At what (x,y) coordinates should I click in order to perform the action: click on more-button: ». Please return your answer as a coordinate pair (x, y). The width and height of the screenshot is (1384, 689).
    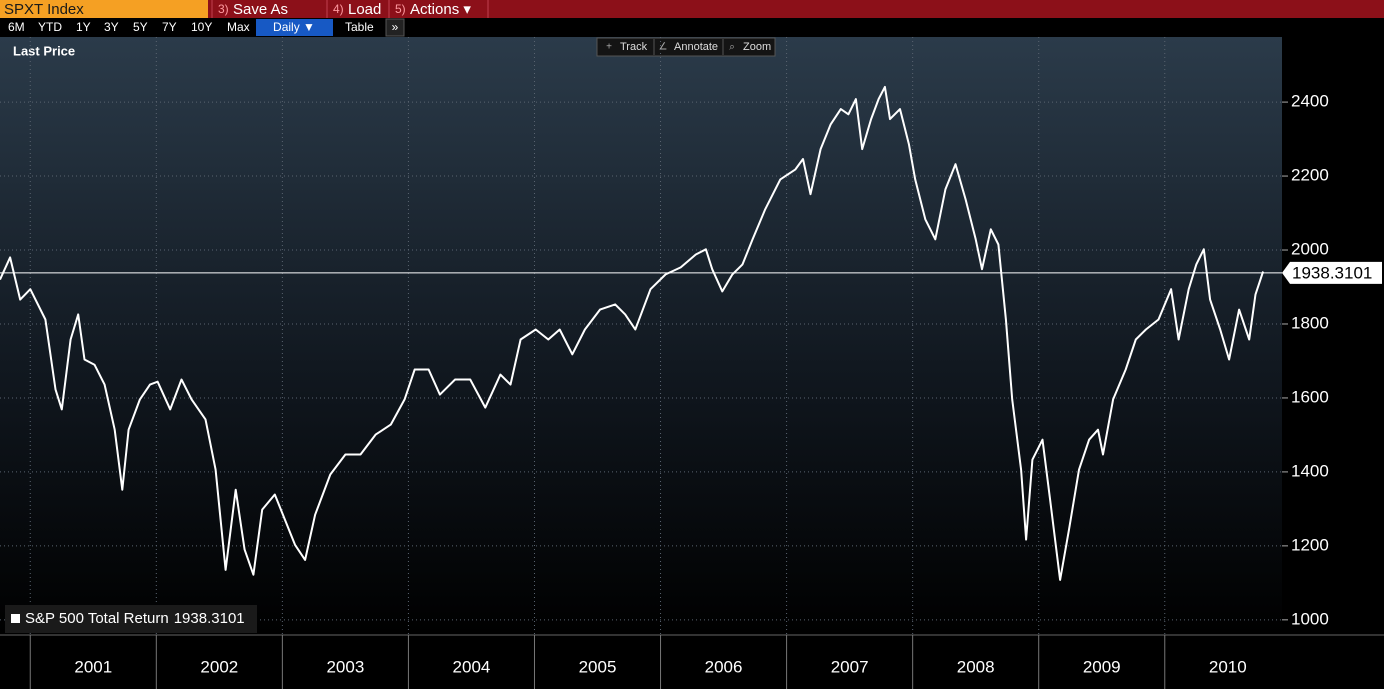
    Looking at the image, I should click on (395, 27).